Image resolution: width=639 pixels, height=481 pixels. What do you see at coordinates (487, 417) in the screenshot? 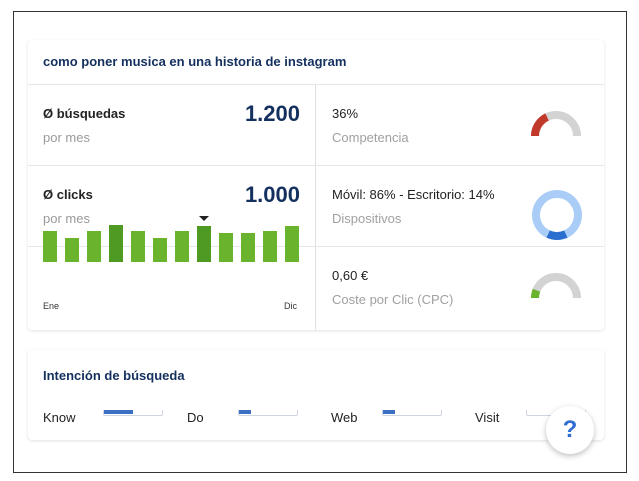
I see `intent-label: Visit` at bounding box center [487, 417].